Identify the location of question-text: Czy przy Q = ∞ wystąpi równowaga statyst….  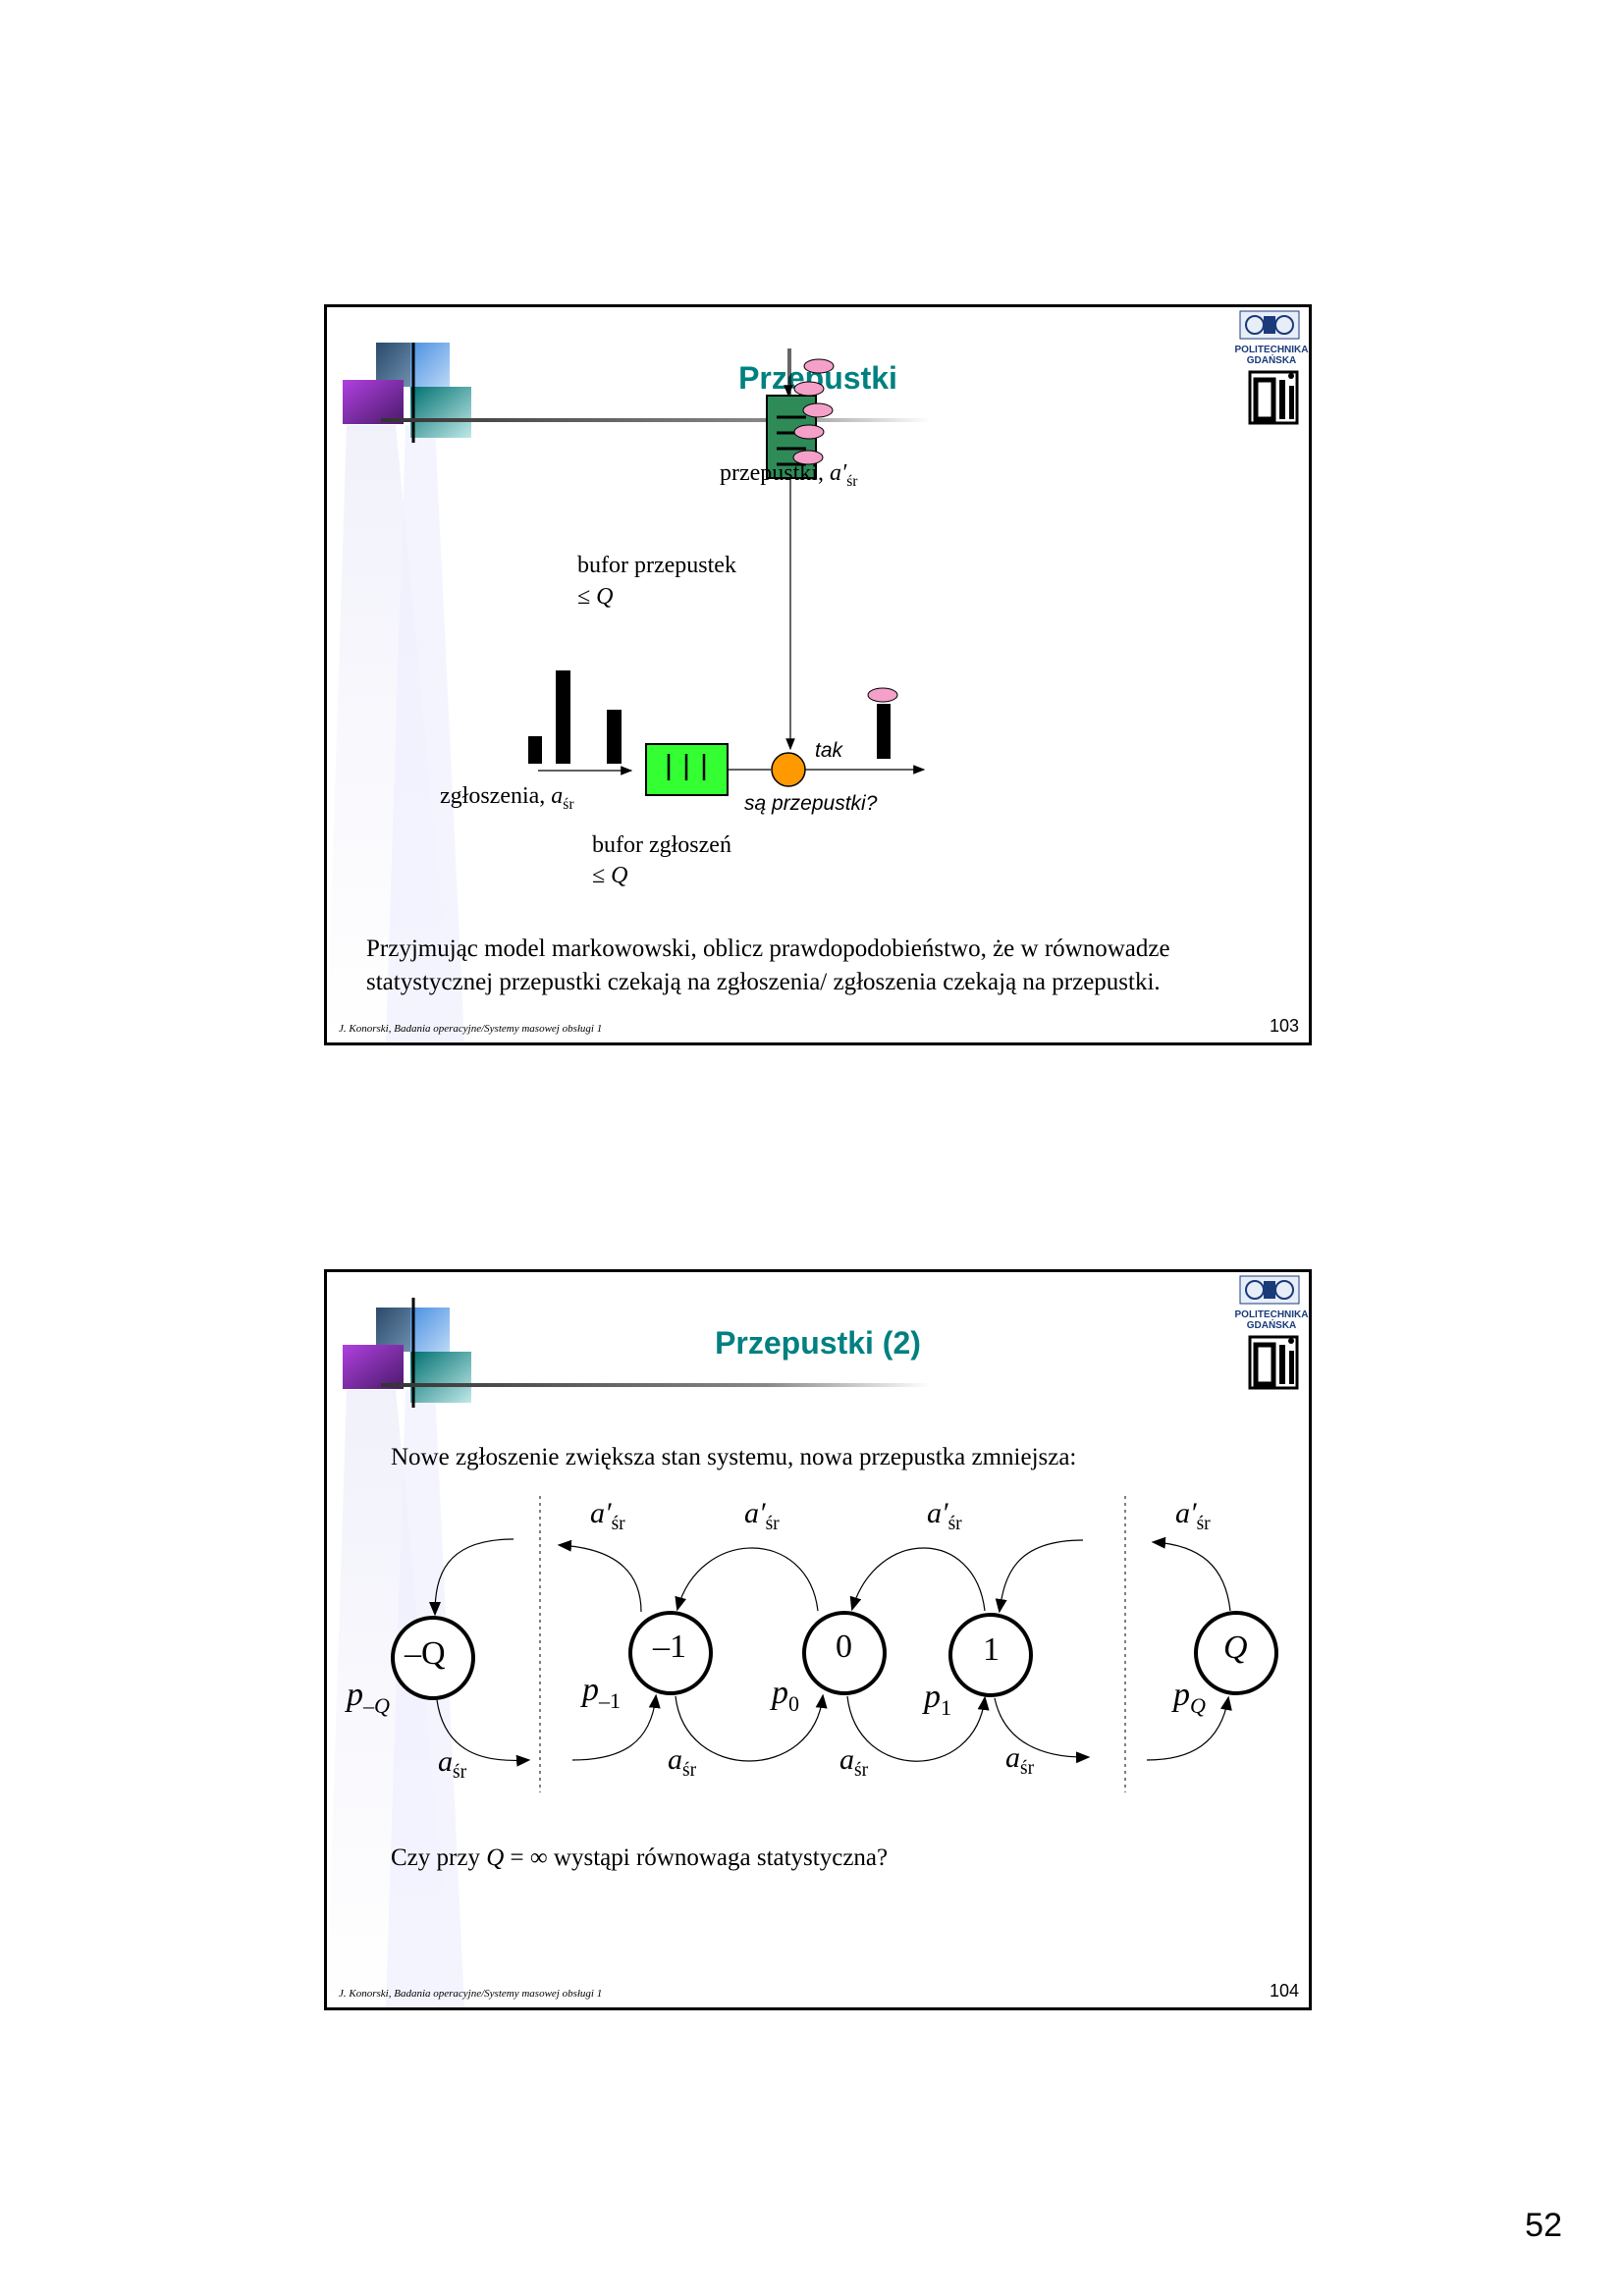
(640, 1858).